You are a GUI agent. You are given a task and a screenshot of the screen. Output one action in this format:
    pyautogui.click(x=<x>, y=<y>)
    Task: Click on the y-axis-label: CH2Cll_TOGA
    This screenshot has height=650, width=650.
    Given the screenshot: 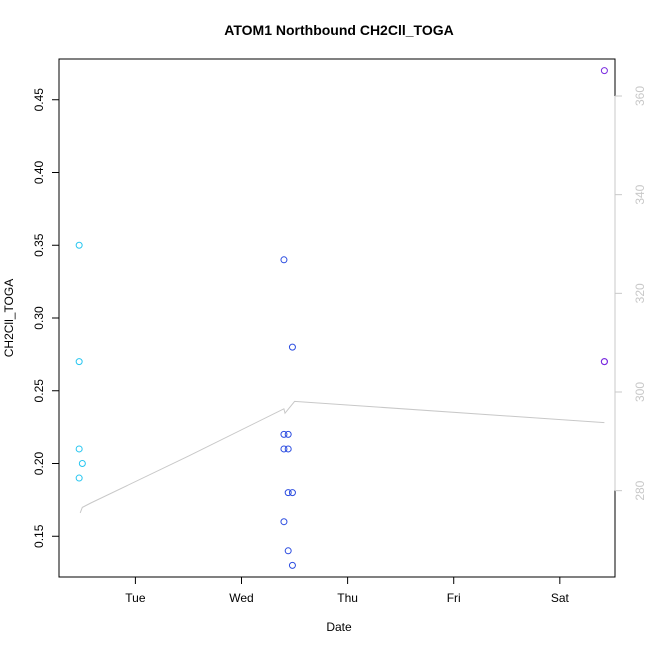 What is the action you would take?
    pyautogui.click(x=9, y=318)
    